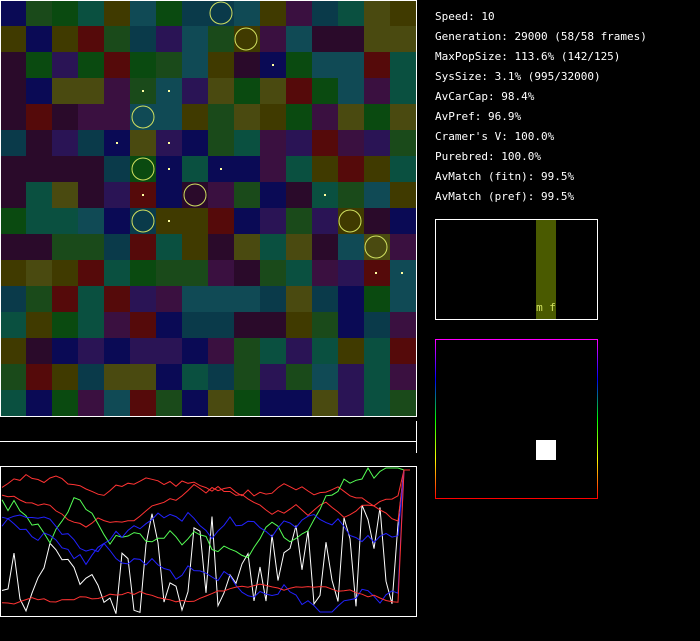 The width and height of the screenshot is (700, 641). Describe the element at coordinates (518, 76) in the screenshot. I see `stat-line: SysSize: 3.1% (995/32000)` at that location.